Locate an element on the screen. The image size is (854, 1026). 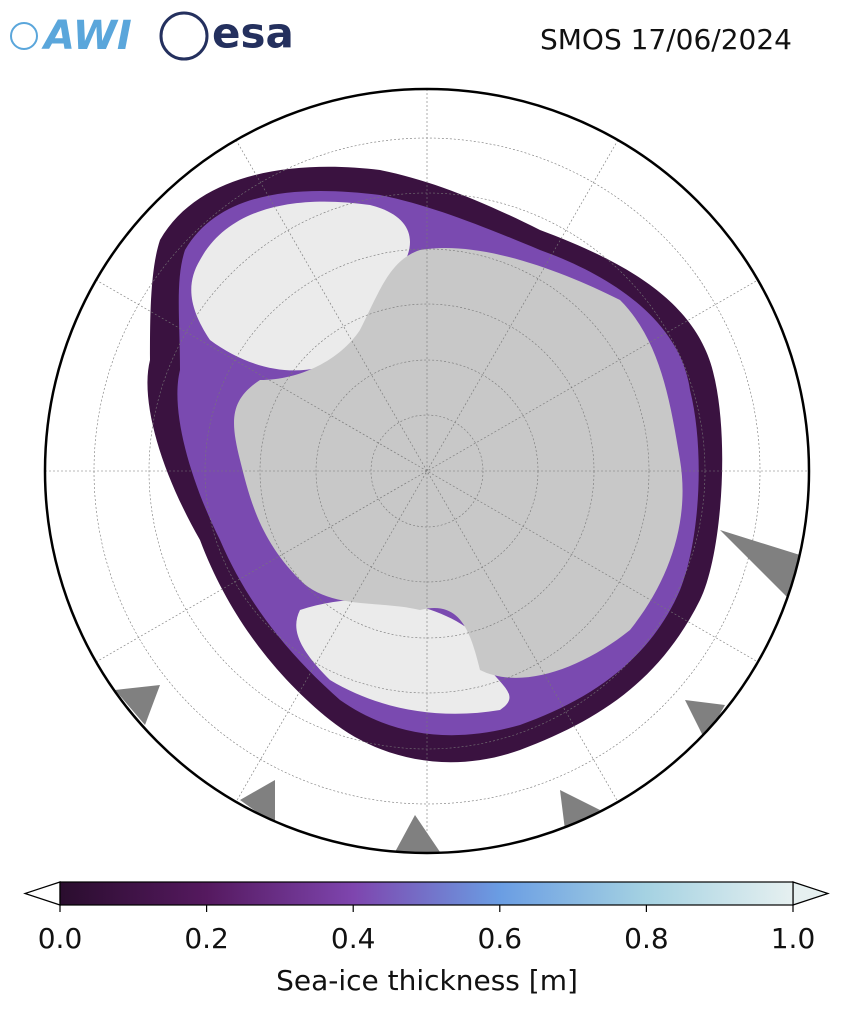
colorbar-extend-high is located at coordinates (811, 893).